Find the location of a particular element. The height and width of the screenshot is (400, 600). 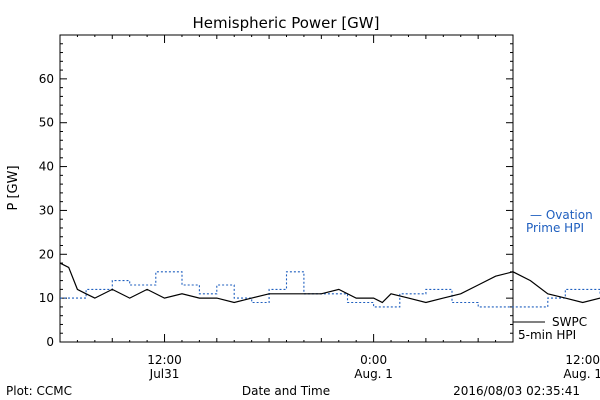

y-tick-label: 30 is located at coordinates (46, 210).